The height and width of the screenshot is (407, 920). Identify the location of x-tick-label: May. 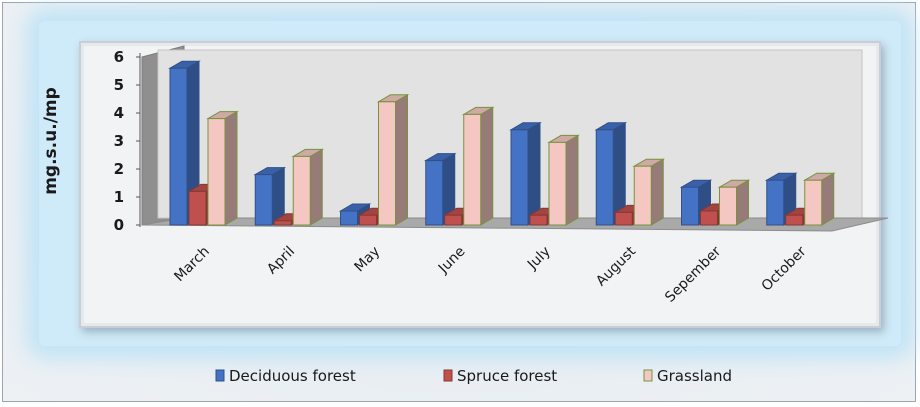
(368, 260).